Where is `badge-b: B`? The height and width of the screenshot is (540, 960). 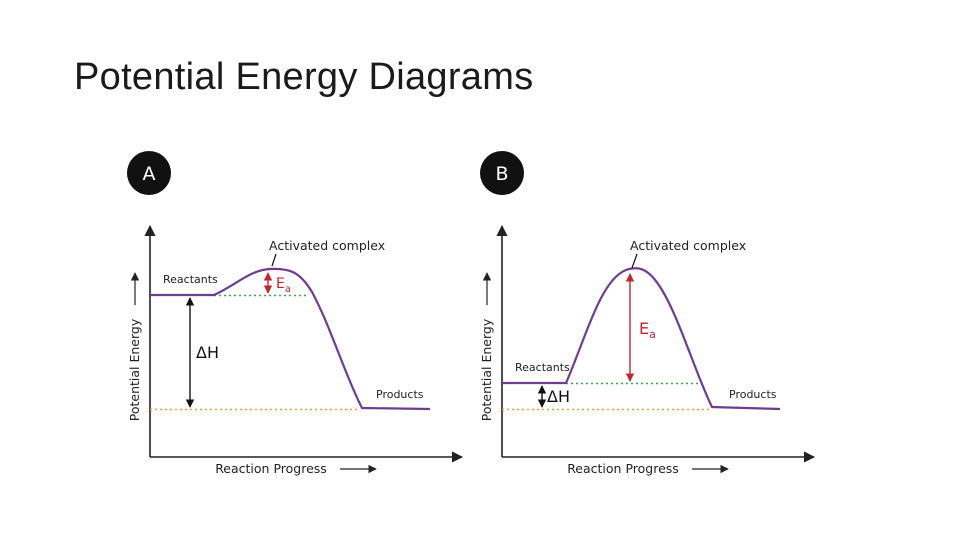
badge-b: B is located at coordinates (502, 173).